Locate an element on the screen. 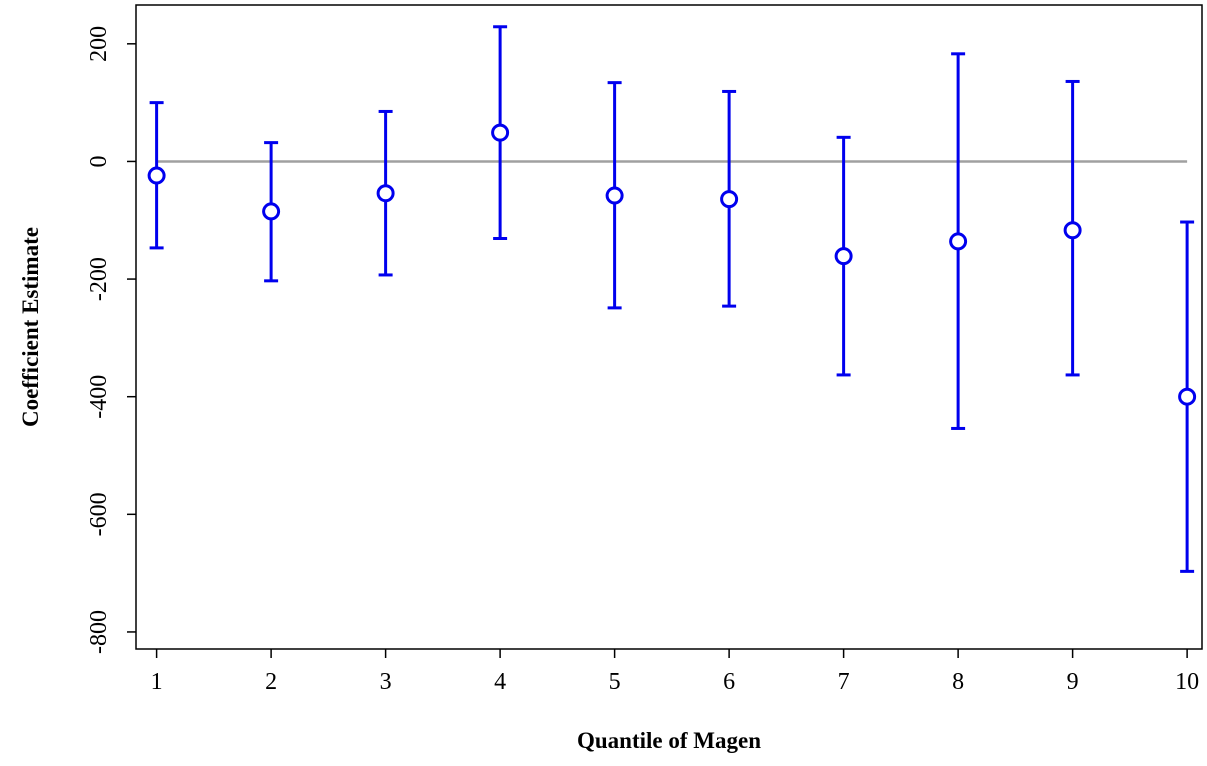 The image size is (1207, 766). y-axis-label: Coefficient Estimate is located at coordinates (30, 327).